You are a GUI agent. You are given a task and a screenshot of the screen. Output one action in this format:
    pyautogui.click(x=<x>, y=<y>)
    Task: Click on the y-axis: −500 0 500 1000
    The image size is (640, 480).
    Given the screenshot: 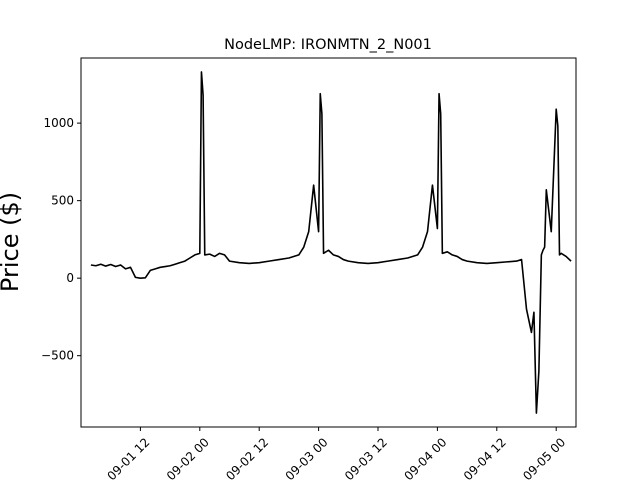 What is the action you would take?
    pyautogui.click(x=61, y=239)
    